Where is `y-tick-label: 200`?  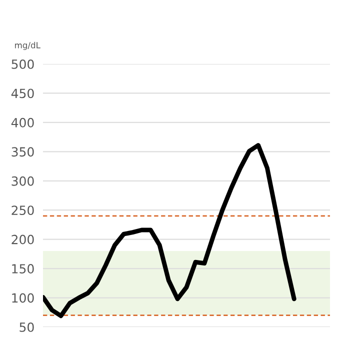 y-tick-label: 200 is located at coordinates (23, 239).